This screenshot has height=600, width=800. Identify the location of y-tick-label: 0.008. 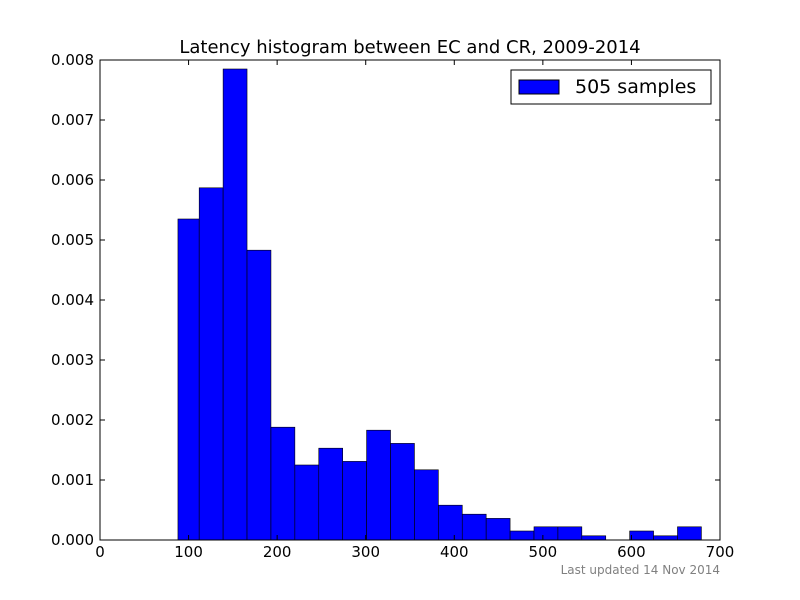
(72, 60).